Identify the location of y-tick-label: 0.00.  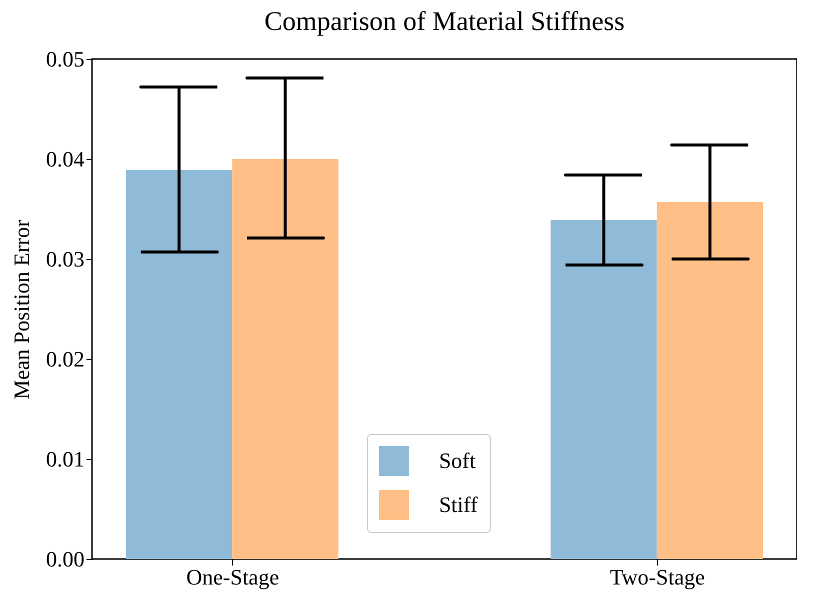
(65, 559).